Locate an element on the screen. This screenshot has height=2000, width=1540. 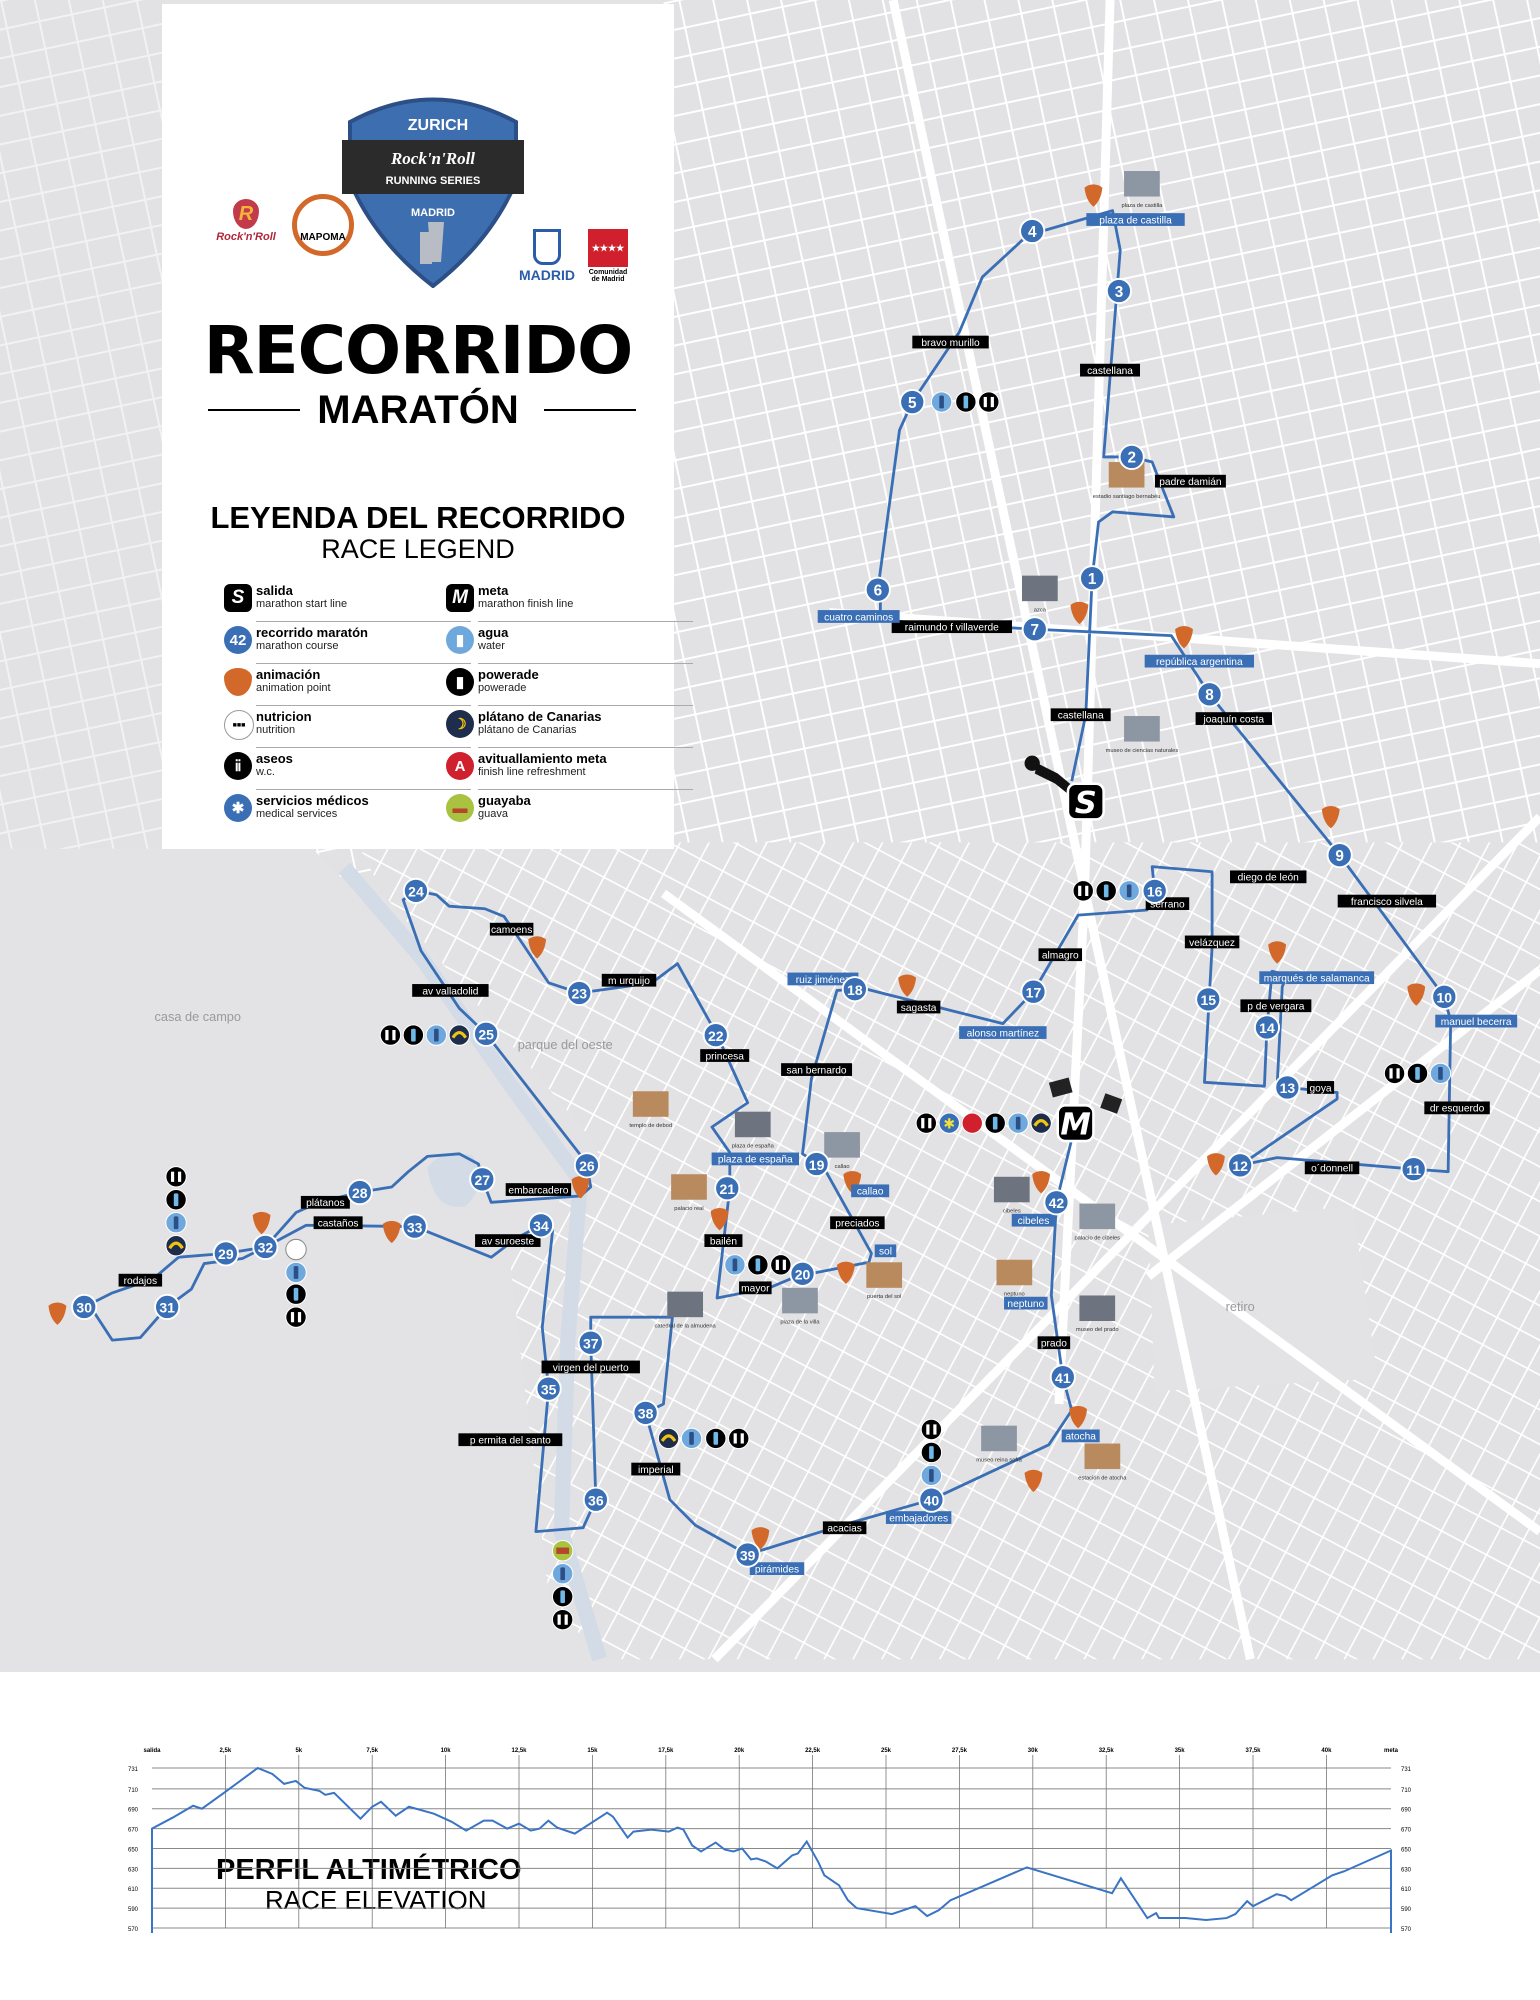
km-marker-28: 28 is located at coordinates (359, 1192).